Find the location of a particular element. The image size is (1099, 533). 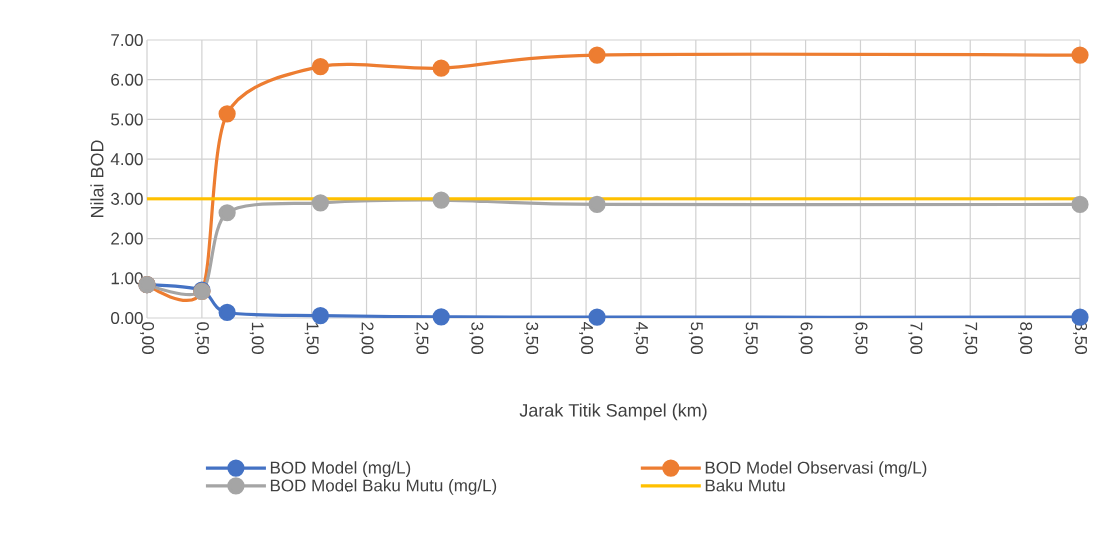

y-tick-label: 5.00 is located at coordinates (127, 119).